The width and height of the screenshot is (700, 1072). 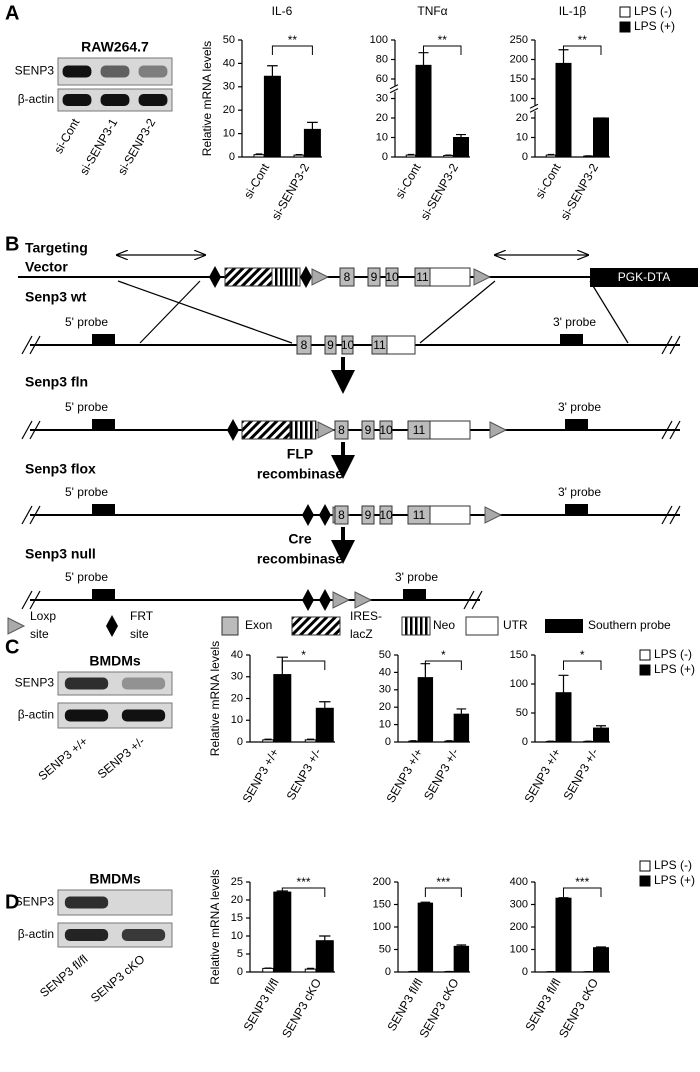 I want to click on loxp-site, so click(x=482, y=277).